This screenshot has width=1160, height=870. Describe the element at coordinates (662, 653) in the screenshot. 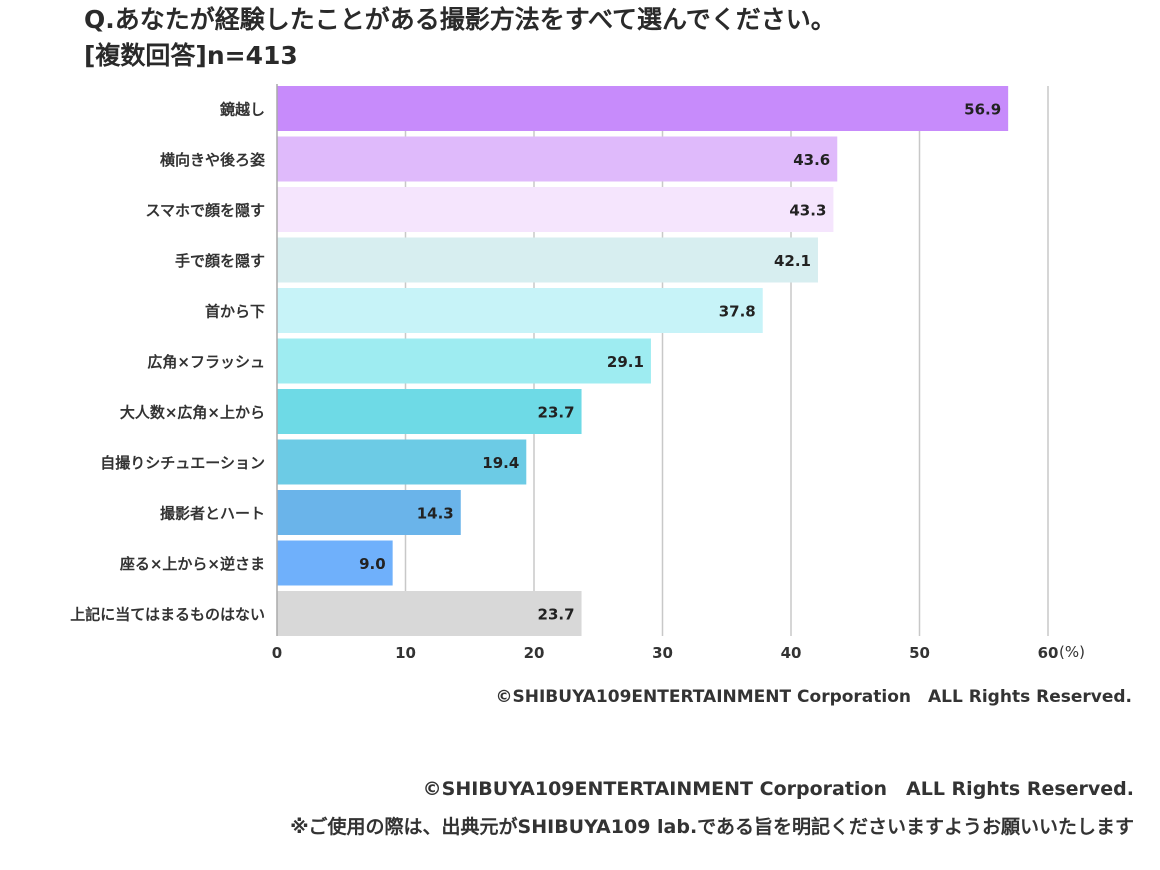

I see `x-tick-label: 30` at that location.